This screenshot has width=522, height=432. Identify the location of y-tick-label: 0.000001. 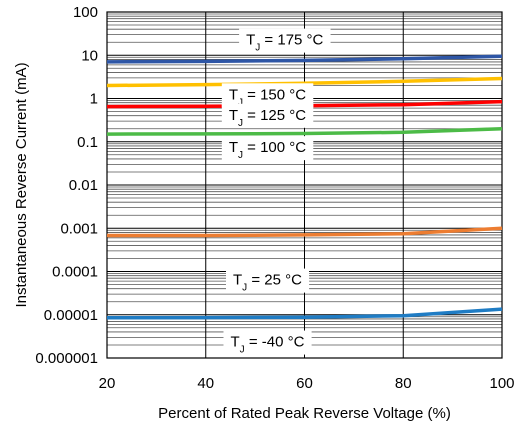
(66, 358).